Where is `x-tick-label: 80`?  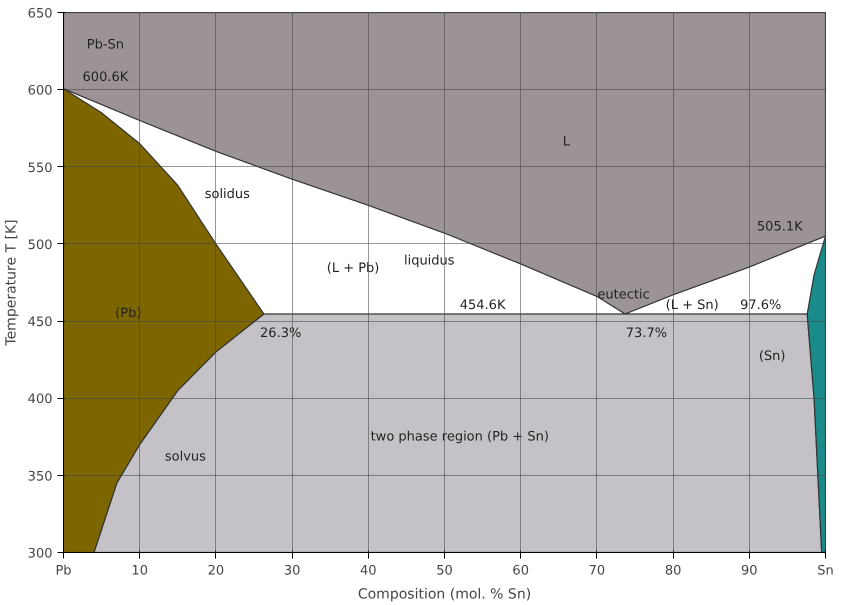
x-tick-label: 80 is located at coordinates (673, 571).